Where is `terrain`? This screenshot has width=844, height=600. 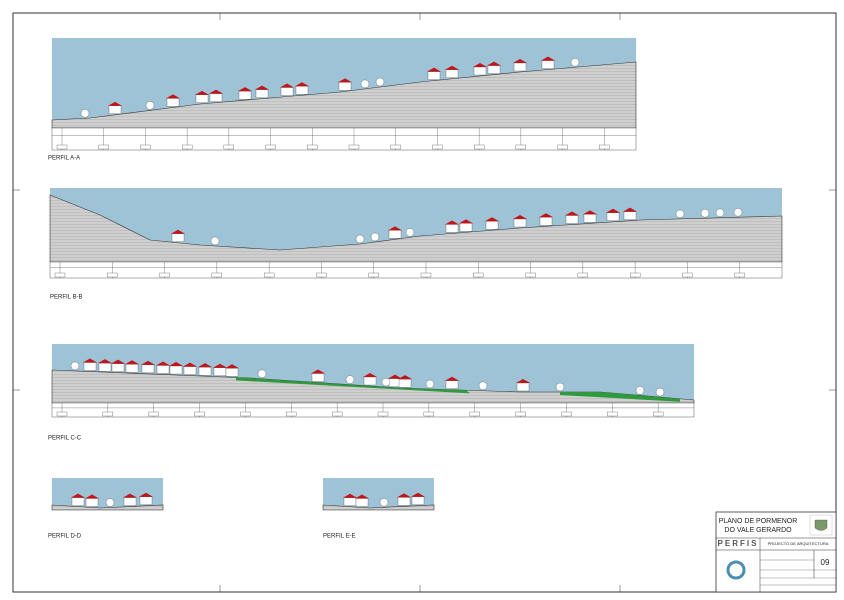 terrain is located at coordinates (378, 507).